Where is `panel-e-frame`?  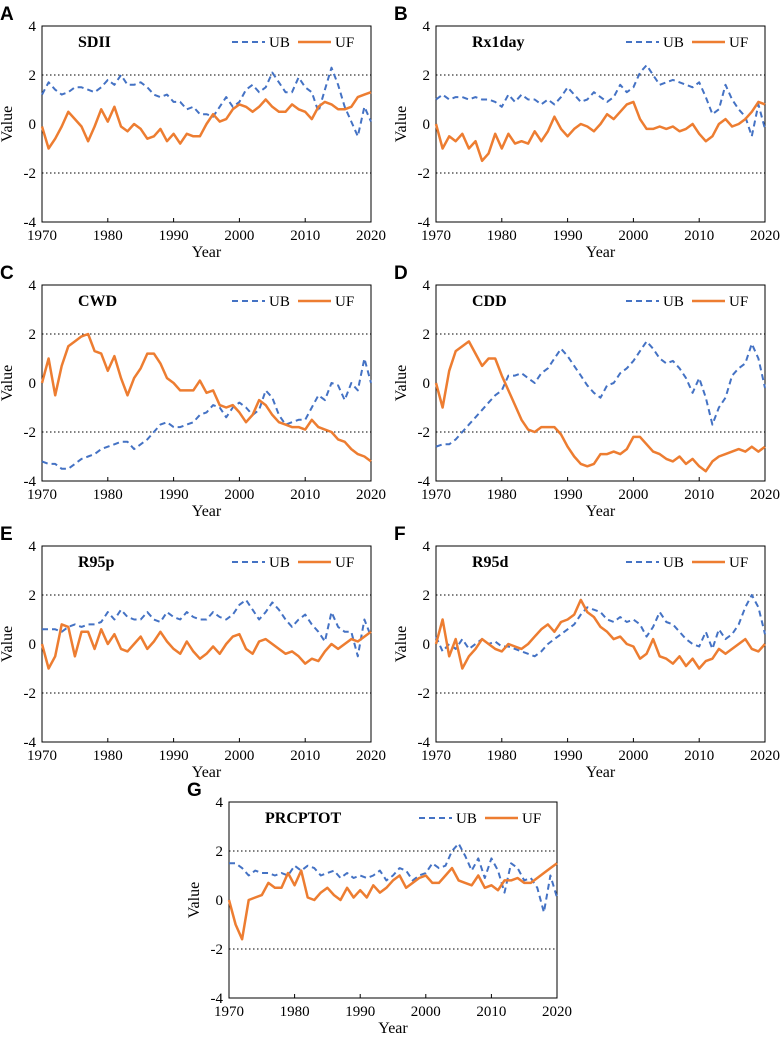 panel-e-frame is located at coordinates (206, 644).